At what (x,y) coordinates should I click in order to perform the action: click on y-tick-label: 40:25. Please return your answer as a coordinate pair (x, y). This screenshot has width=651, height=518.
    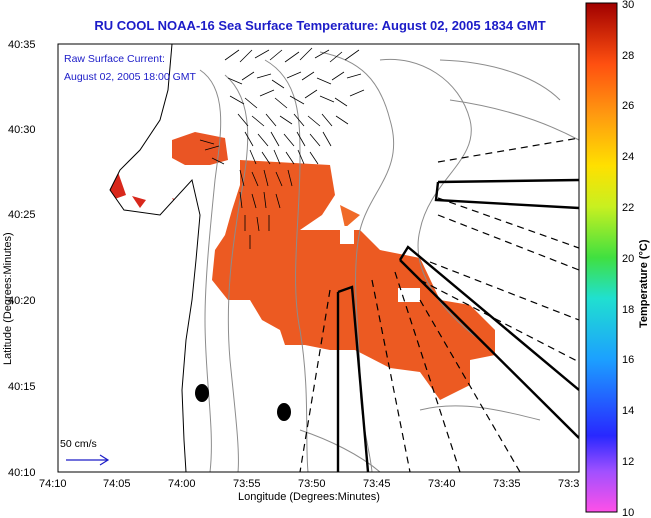
    Looking at the image, I should click on (22, 215).